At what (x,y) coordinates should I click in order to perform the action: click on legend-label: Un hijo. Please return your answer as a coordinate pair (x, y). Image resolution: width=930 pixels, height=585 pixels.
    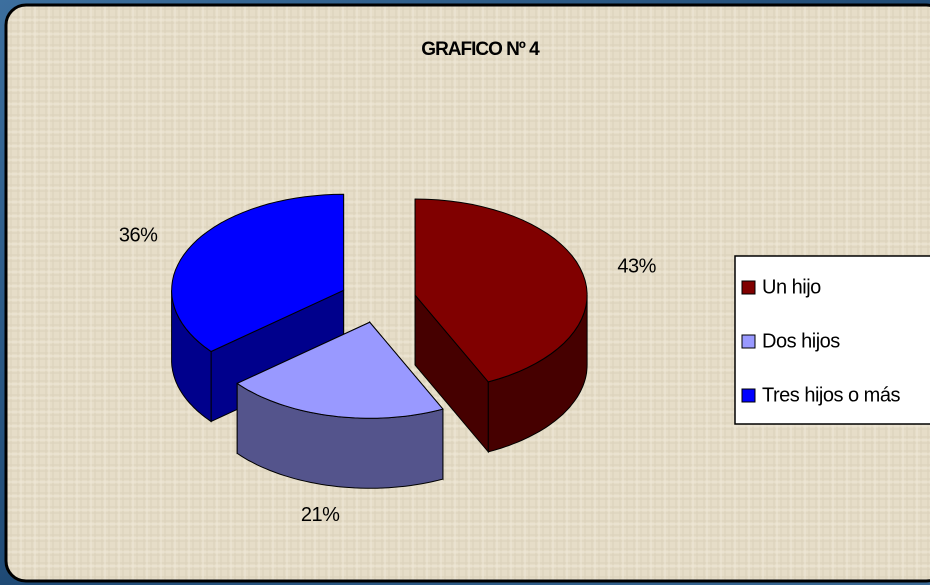
    Looking at the image, I should click on (791, 287).